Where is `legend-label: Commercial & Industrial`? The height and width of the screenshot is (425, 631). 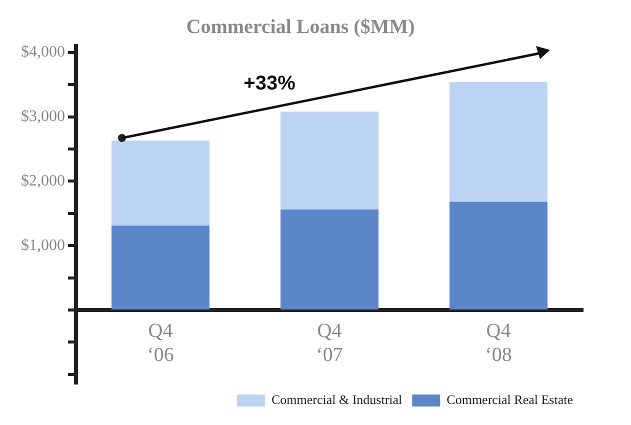 legend-label: Commercial & Industrial is located at coordinates (337, 399).